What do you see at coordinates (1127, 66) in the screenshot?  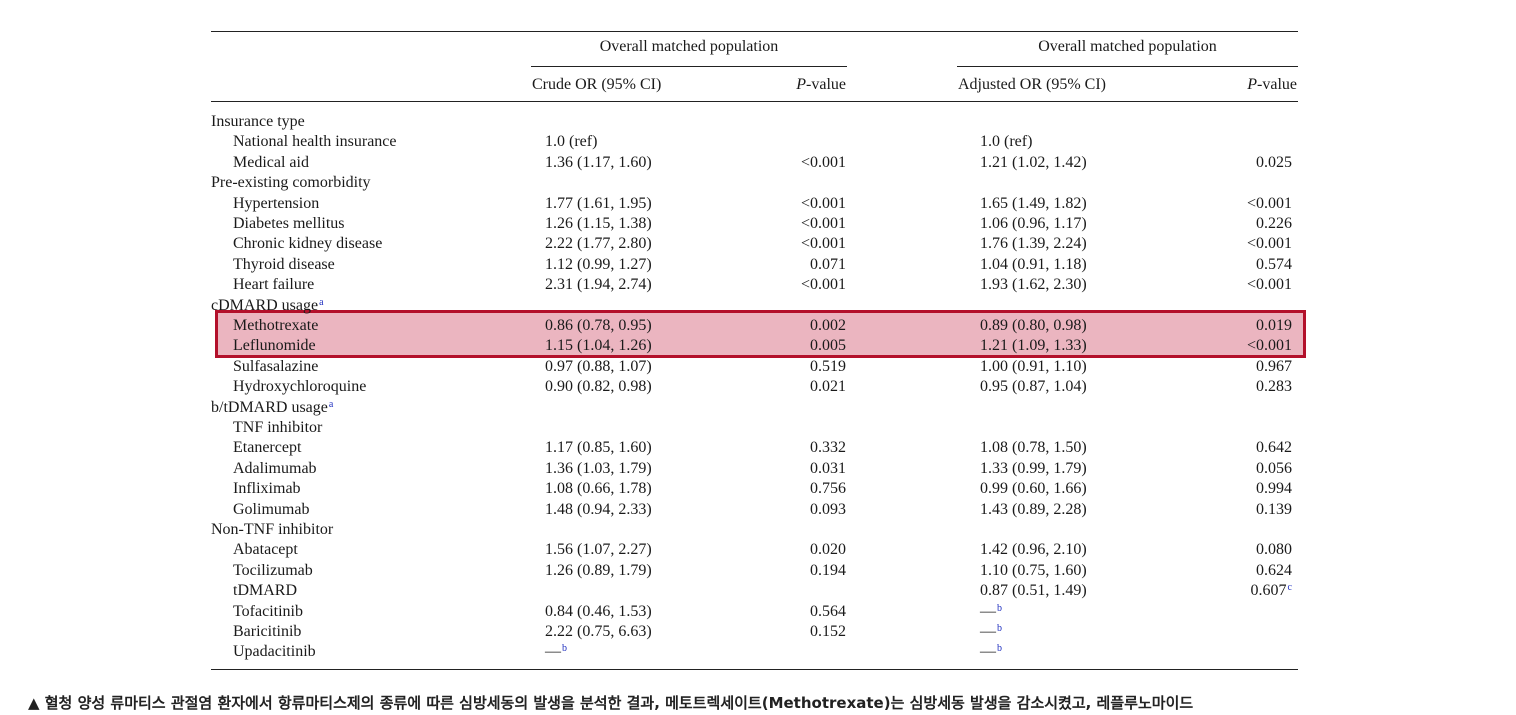 I see `group-header-right-rule` at bounding box center [1127, 66].